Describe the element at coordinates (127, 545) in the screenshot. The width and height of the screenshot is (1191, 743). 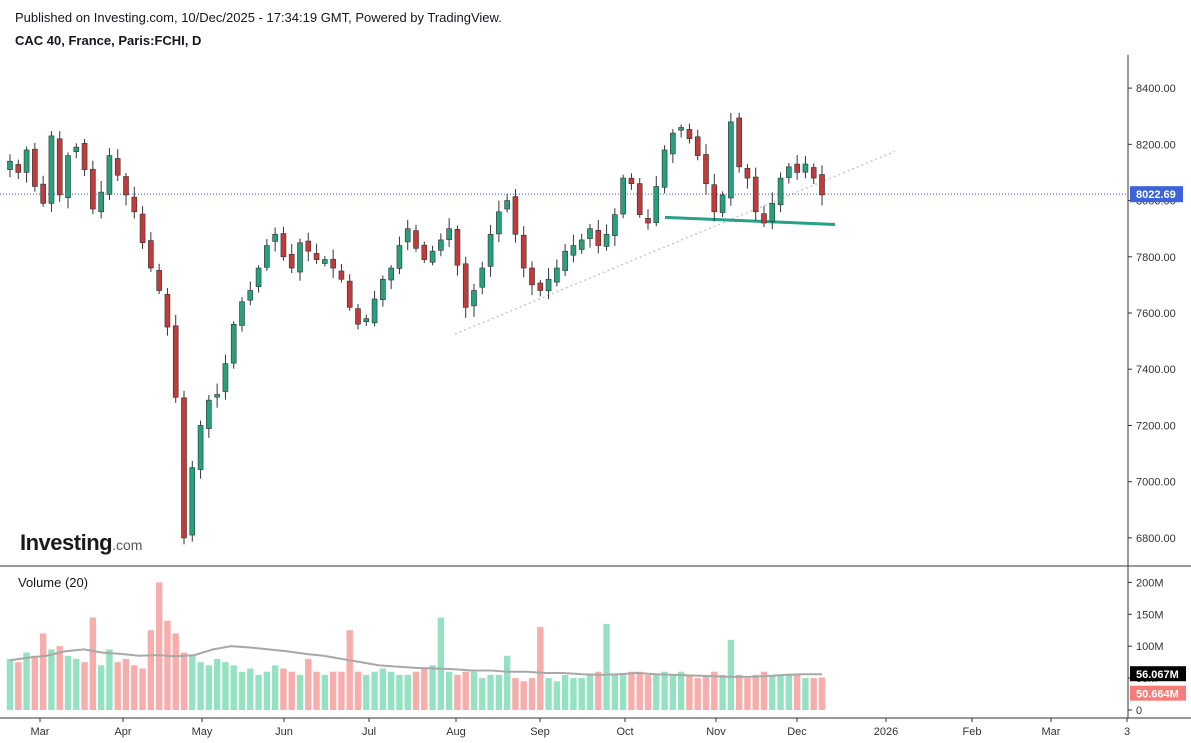
I see `logo-suffix: .com` at that location.